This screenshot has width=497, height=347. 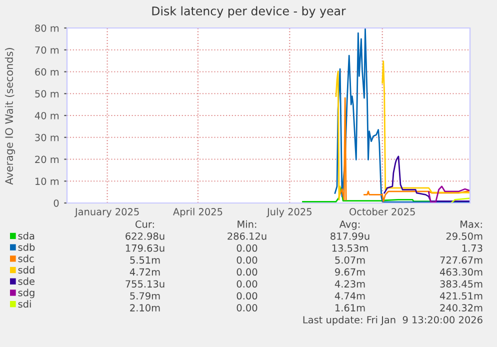 What do you see at coordinates (350, 236) in the screenshot?
I see `text: 817.99u` at bounding box center [350, 236].